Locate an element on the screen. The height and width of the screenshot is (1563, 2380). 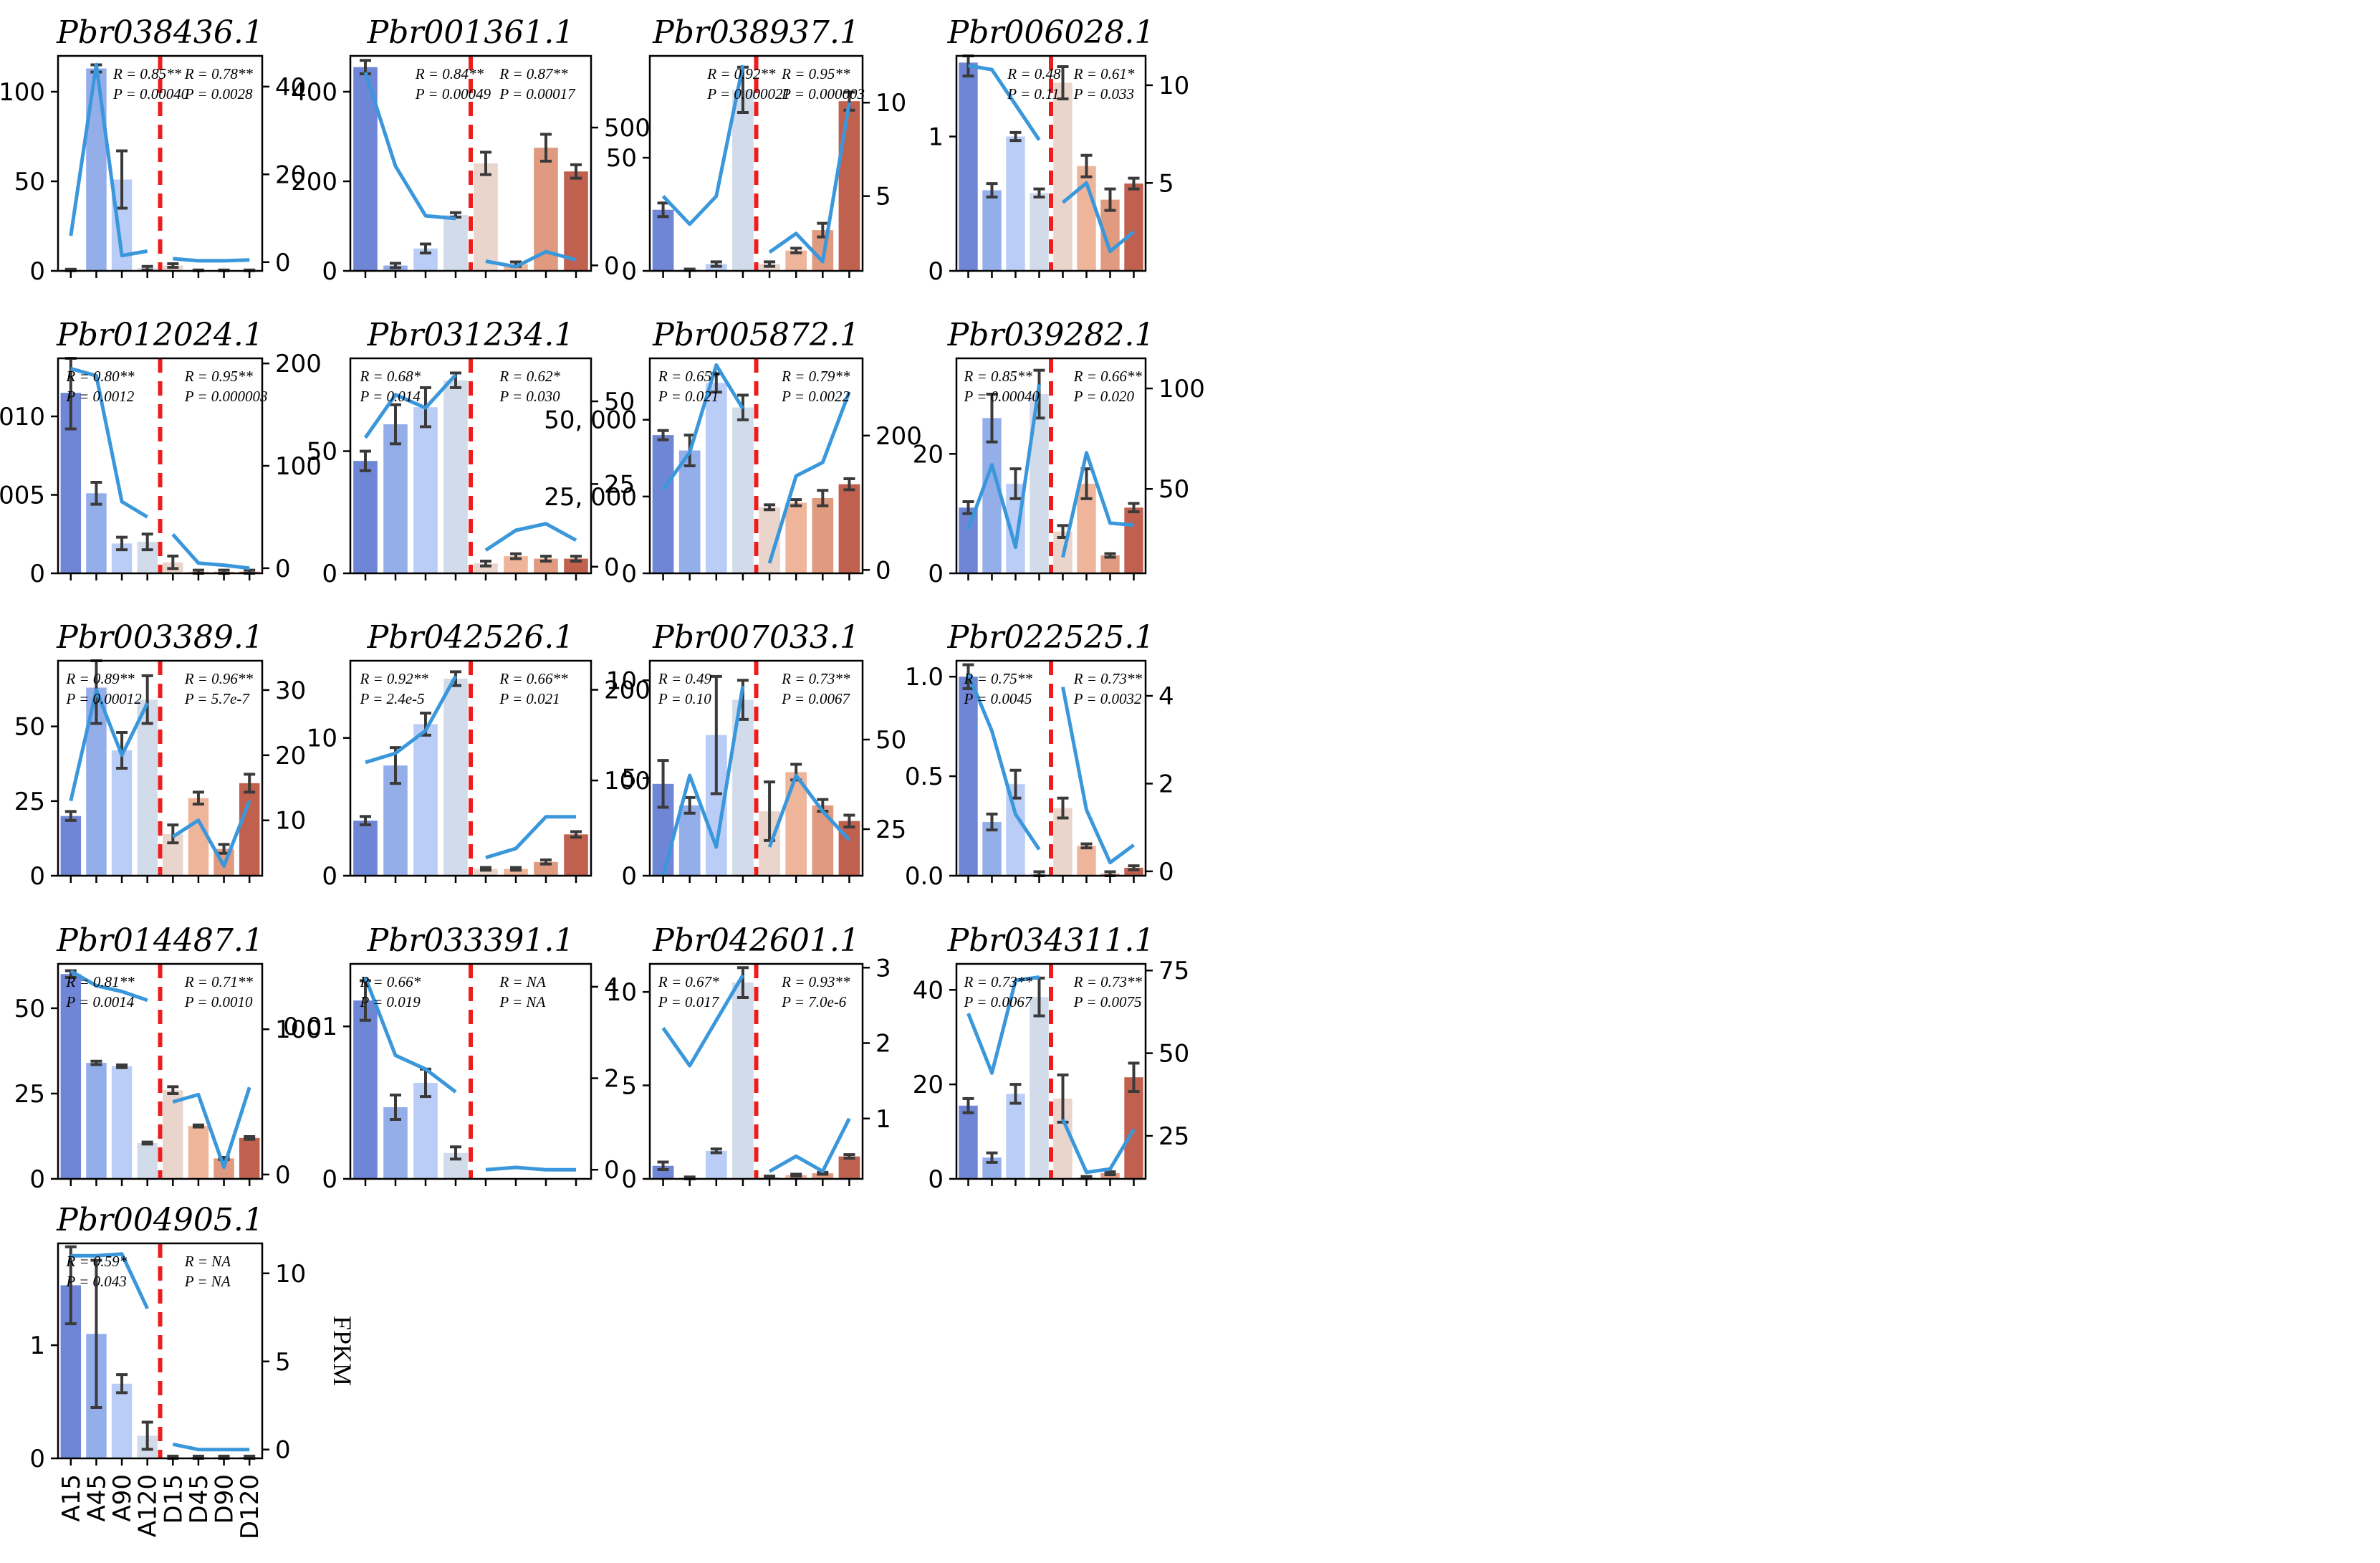
y2-tick-label: 5 is located at coordinates (1166, 183).